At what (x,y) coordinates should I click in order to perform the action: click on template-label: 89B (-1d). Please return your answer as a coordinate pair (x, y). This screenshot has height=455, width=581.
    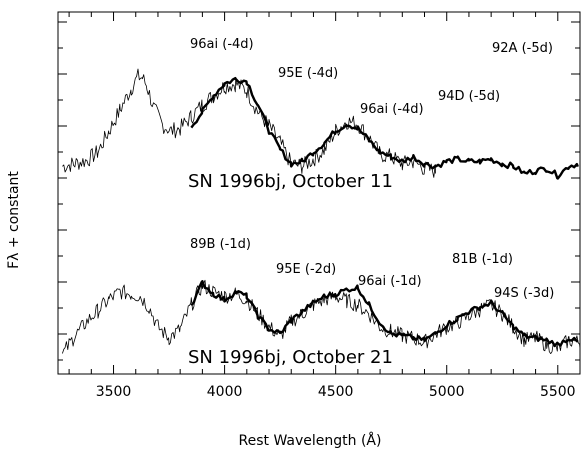
    Looking at the image, I should click on (220, 244).